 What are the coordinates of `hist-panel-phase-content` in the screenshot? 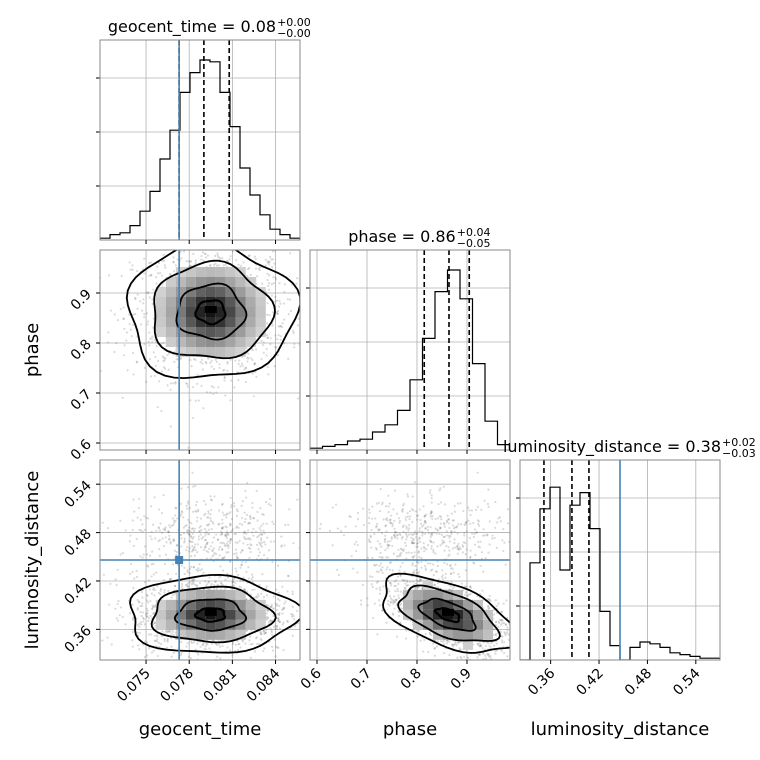 It's located at (410, 350).